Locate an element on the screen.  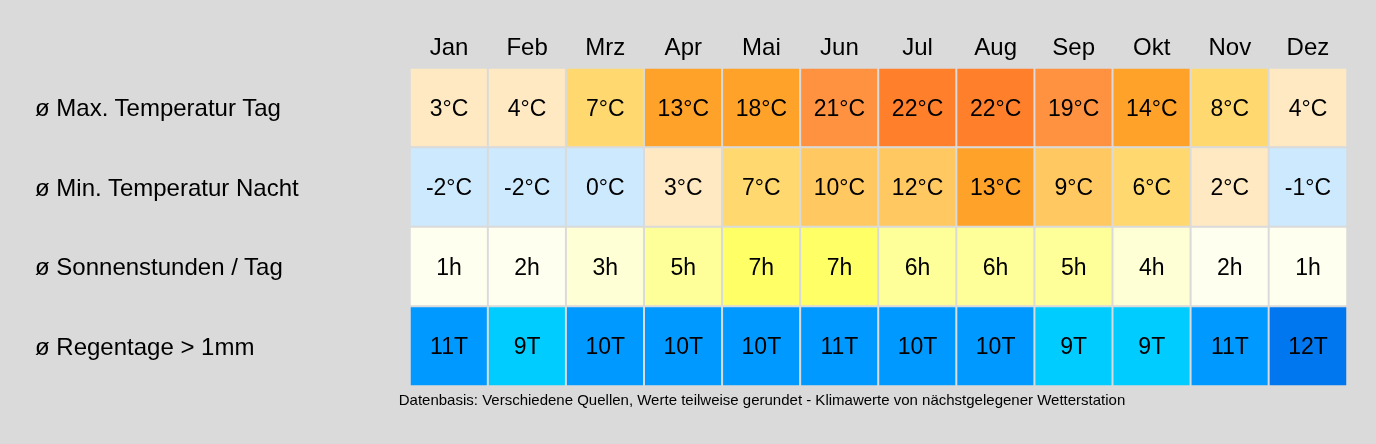
data-label: 12°C is located at coordinates (917, 187).